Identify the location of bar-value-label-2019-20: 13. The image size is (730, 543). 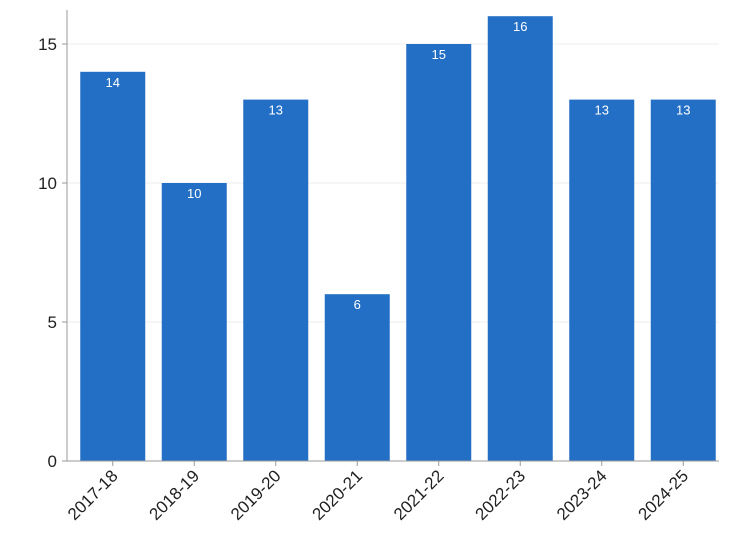
(276, 110).